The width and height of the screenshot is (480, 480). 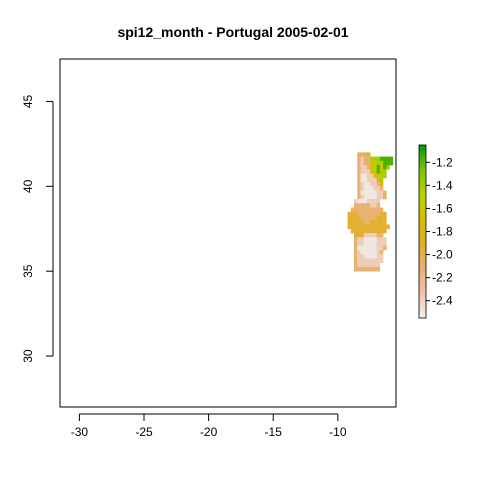 I want to click on legend-tick-label: -1.2, so click(x=442, y=162).